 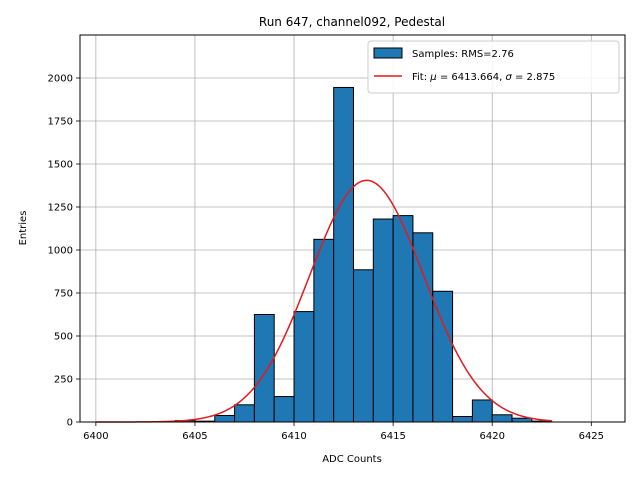 What do you see at coordinates (63, 337) in the screenshot?
I see `y-tick-label: 500` at bounding box center [63, 337].